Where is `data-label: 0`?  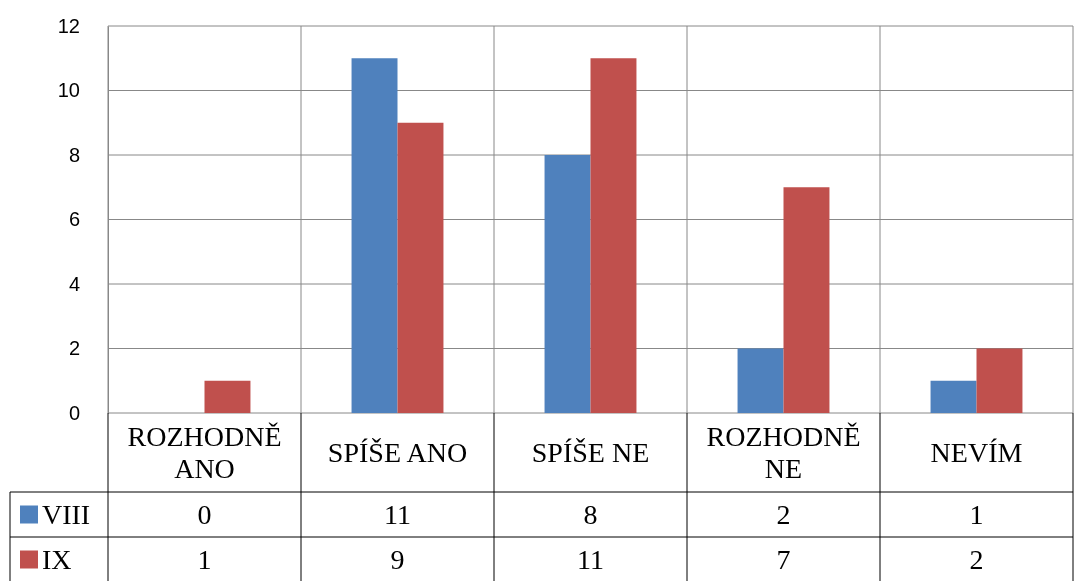 data-label: 0 is located at coordinates (204, 515).